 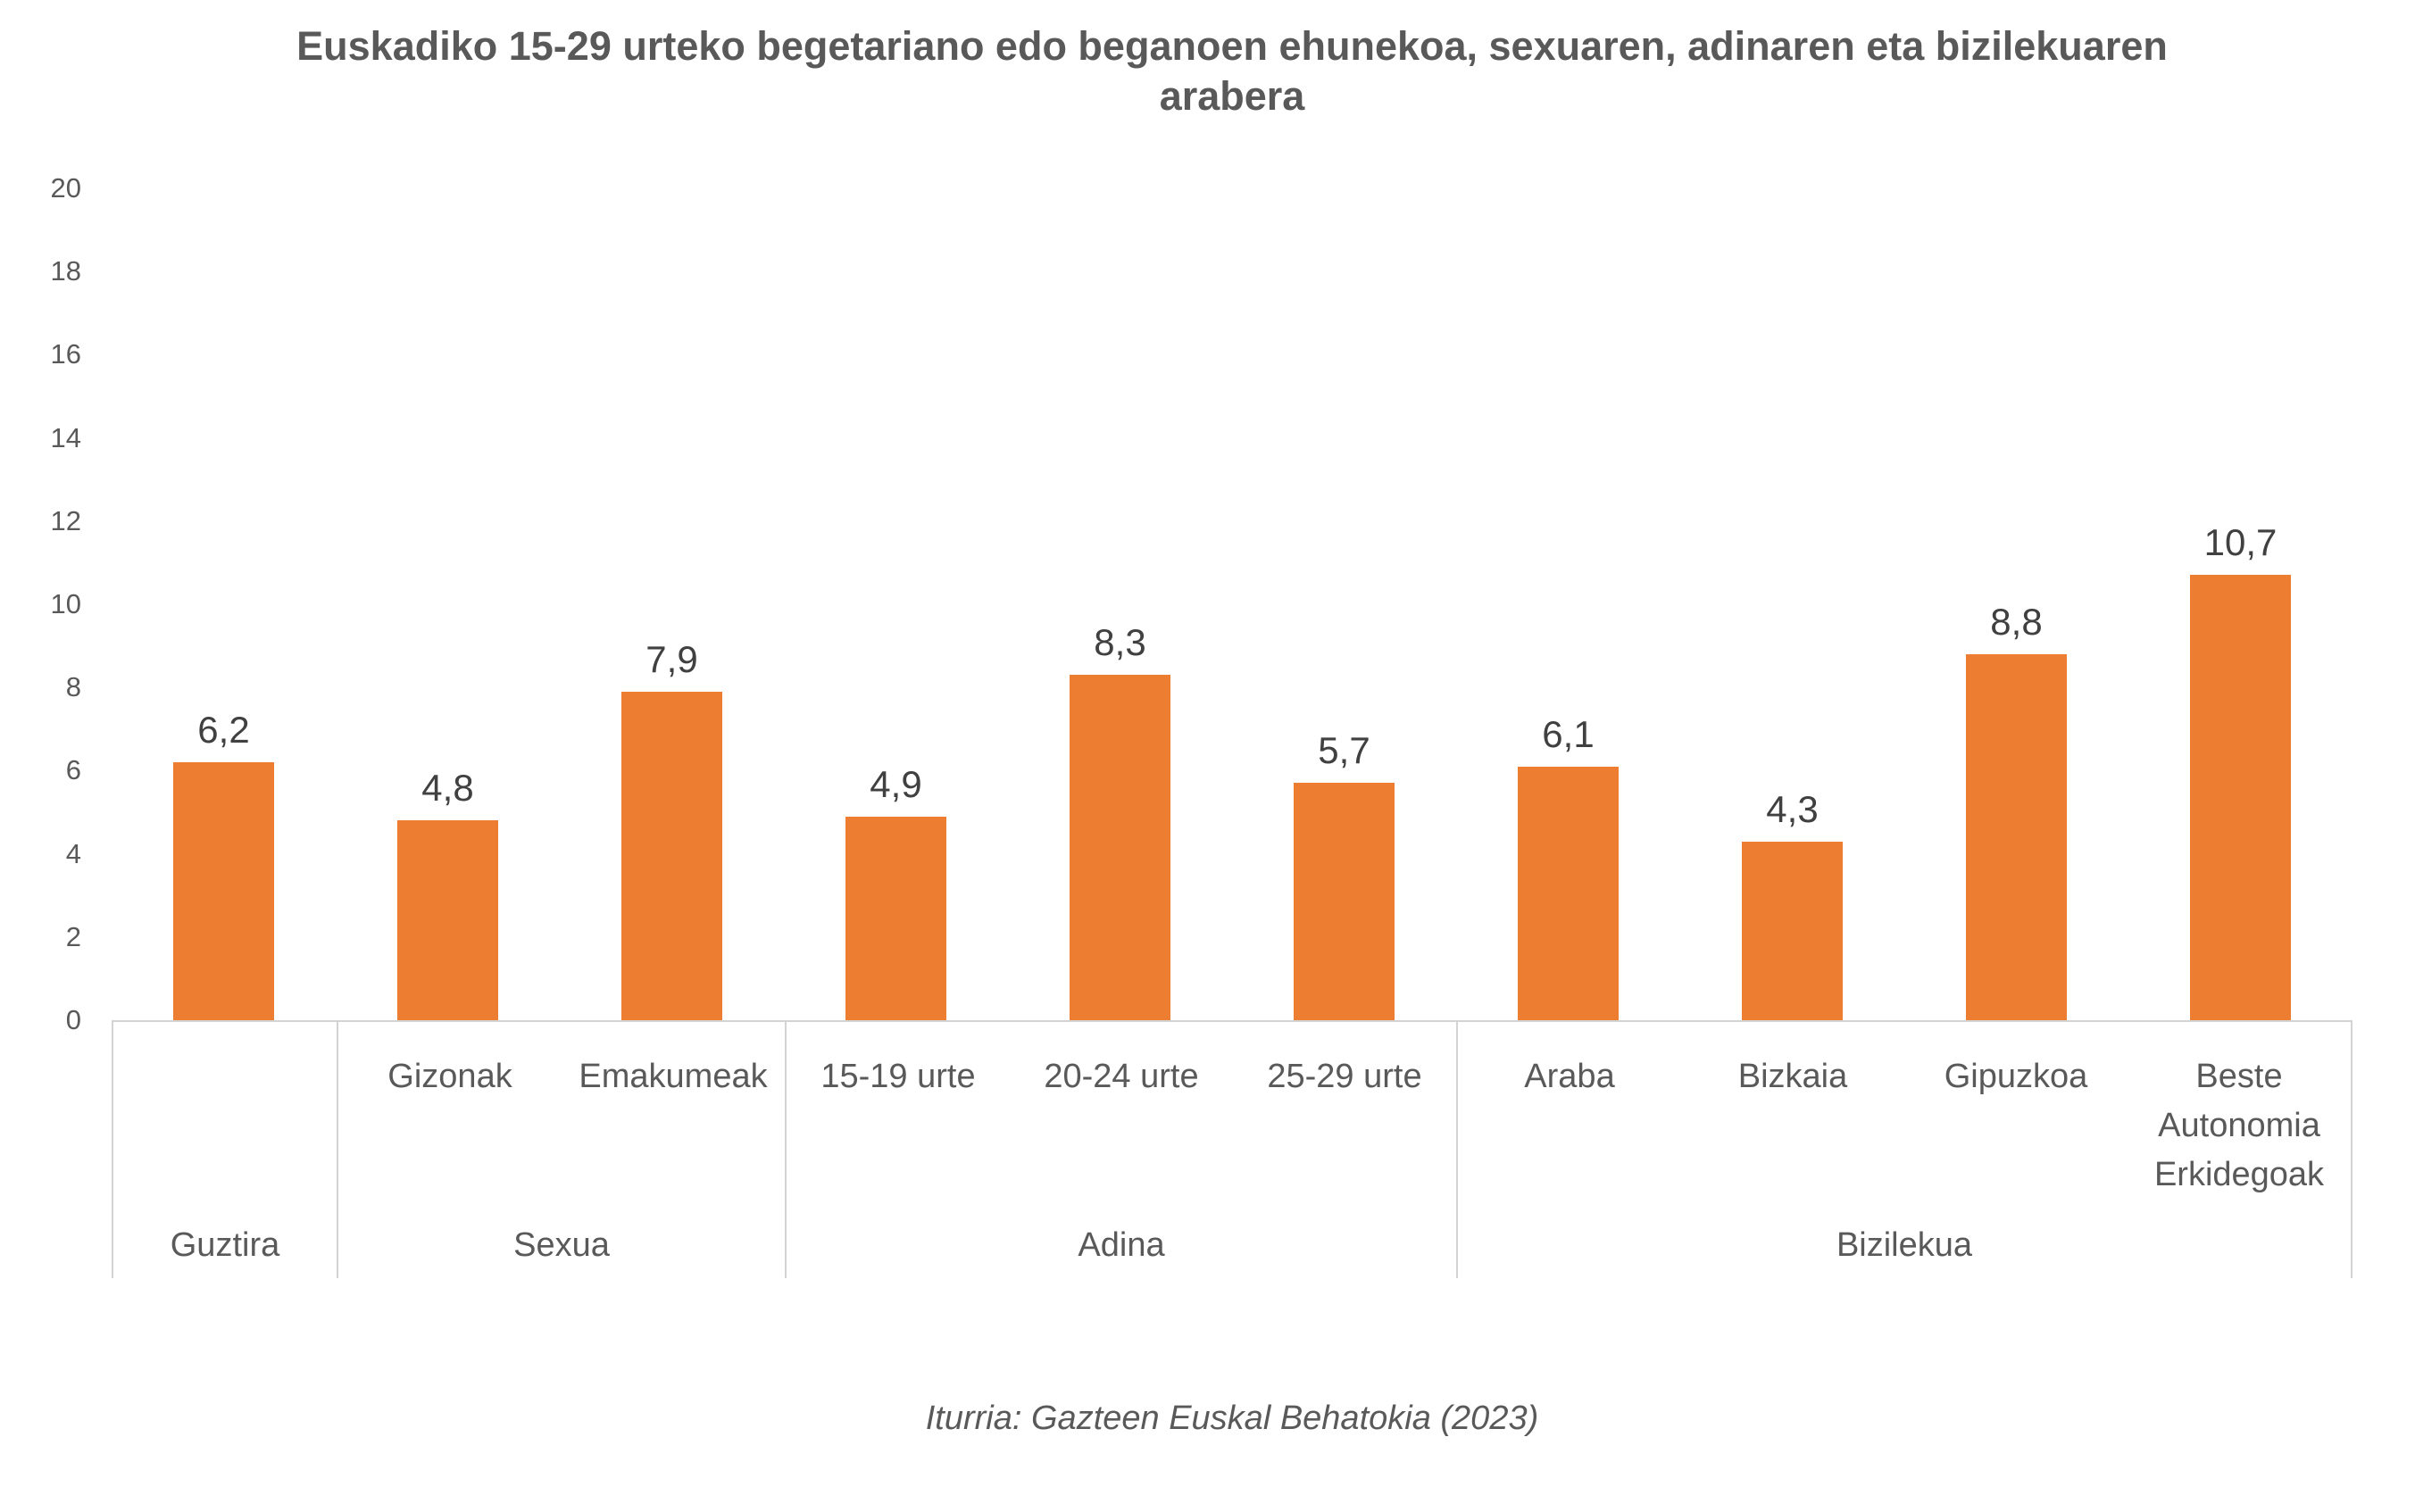 I want to click on bar-slot: 8,8, so click(x=2016, y=604).